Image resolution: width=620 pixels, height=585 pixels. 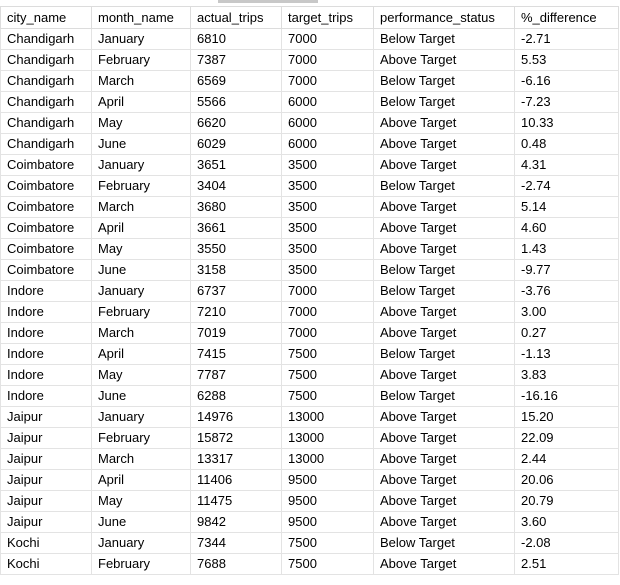 I want to click on actual-trips-cell: 7387, so click(x=236, y=60).